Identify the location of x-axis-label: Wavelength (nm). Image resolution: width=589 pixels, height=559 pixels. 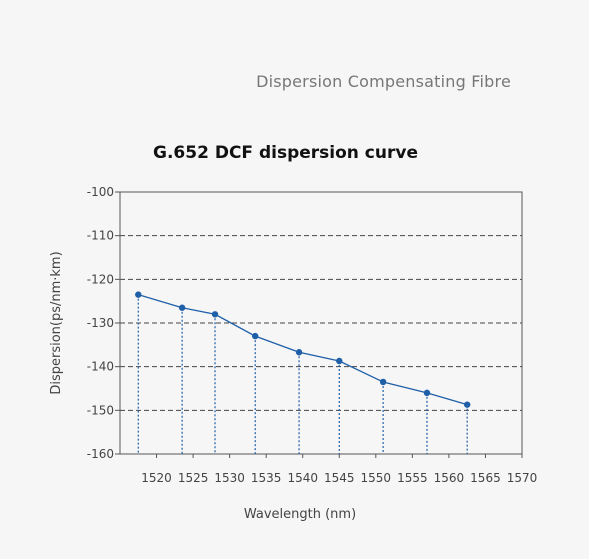
(300, 514).